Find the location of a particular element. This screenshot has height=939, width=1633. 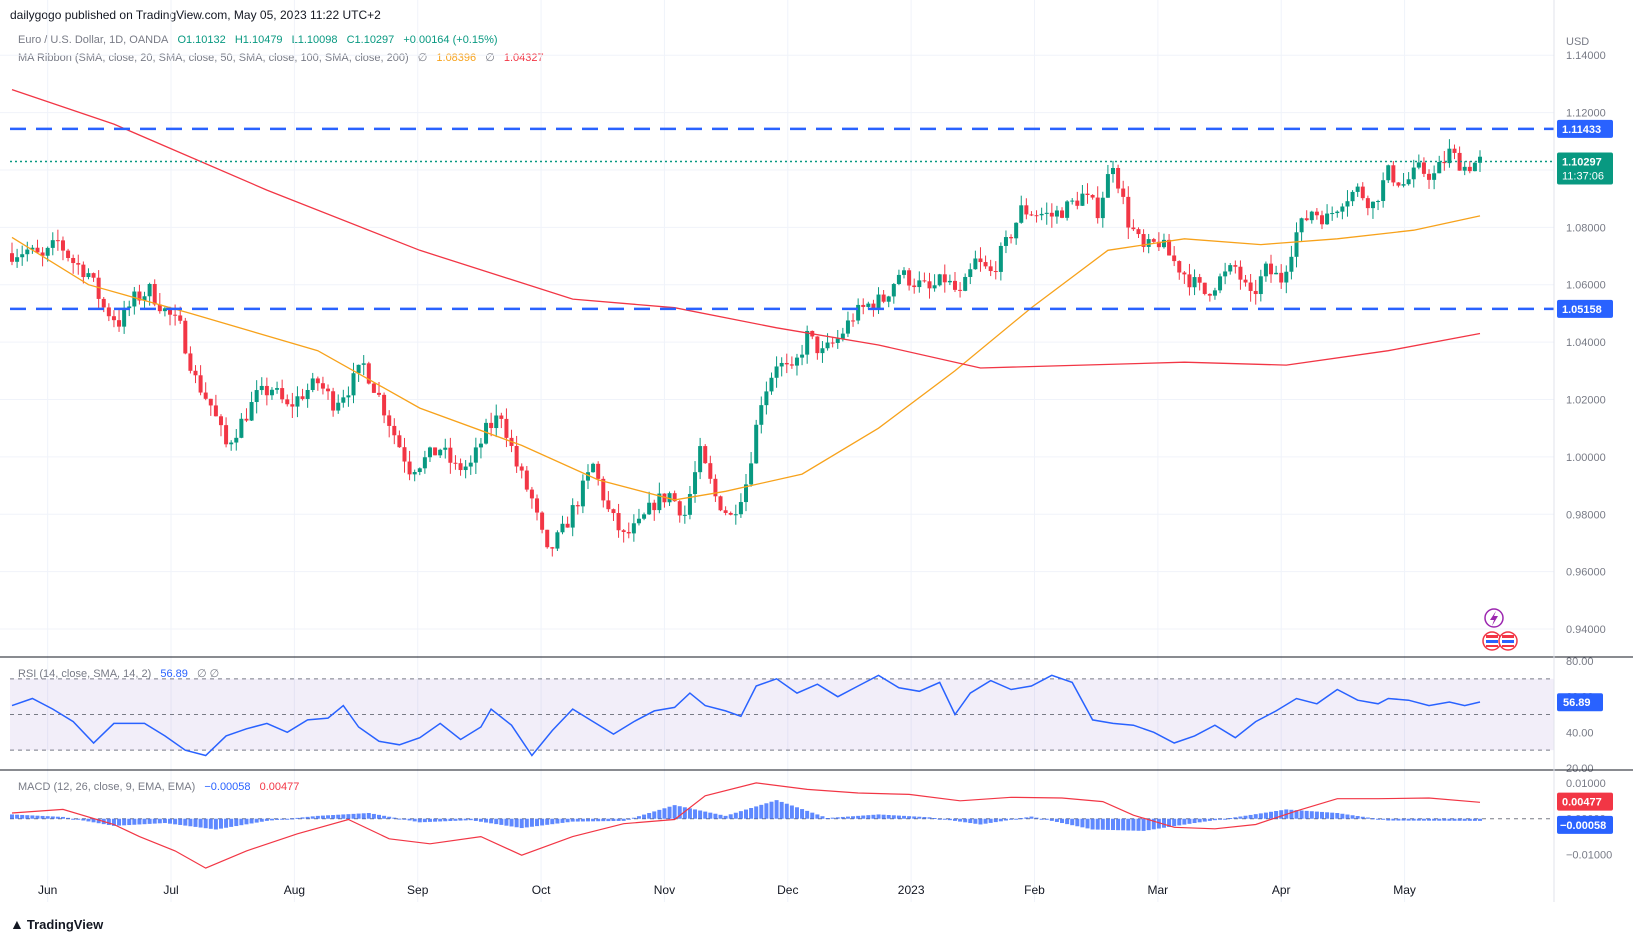

y-tick-label: 0.94000 is located at coordinates (1586, 630).